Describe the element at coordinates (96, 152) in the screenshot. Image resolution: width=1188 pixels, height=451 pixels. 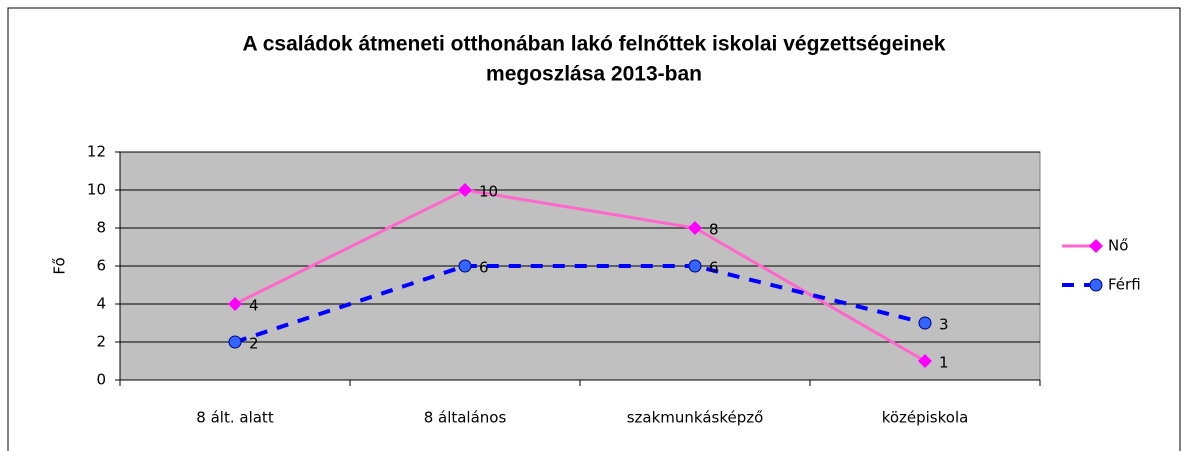
I see `y-tick-label: 12` at that location.